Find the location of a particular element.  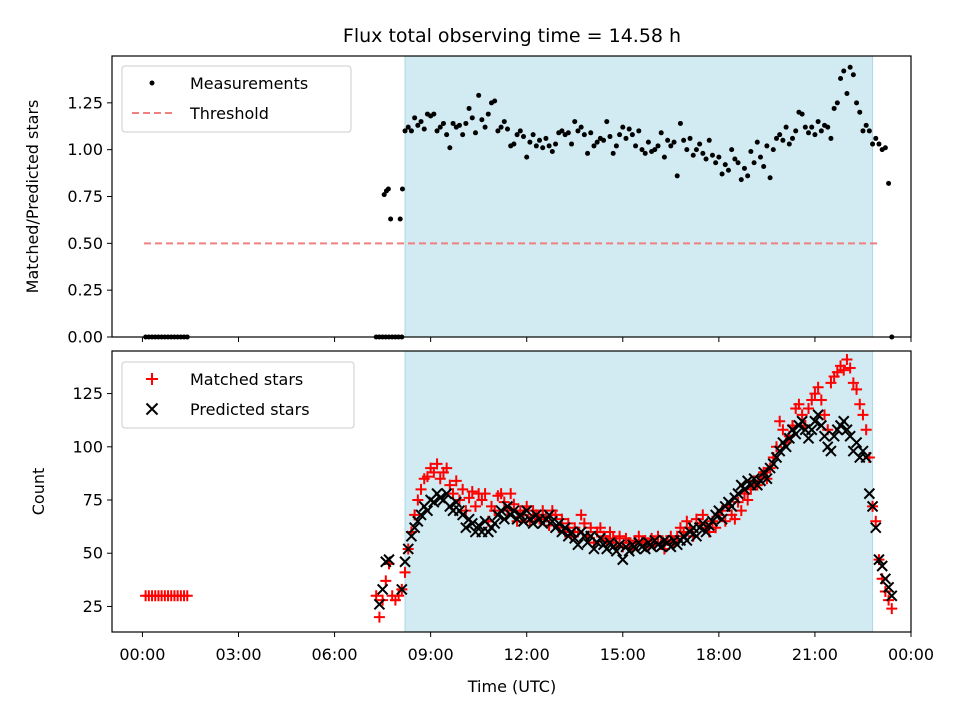

x-tick-label: 09:00 is located at coordinates (431, 654).